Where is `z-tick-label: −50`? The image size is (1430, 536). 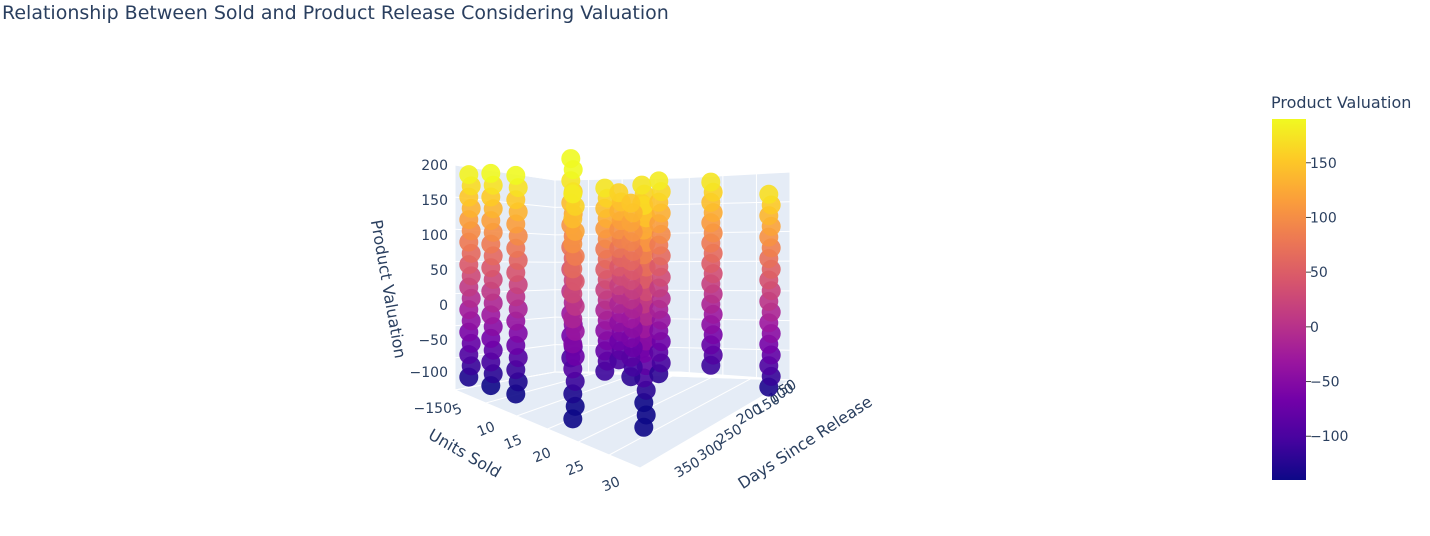
z-tick-label: −50 is located at coordinates (433, 341).